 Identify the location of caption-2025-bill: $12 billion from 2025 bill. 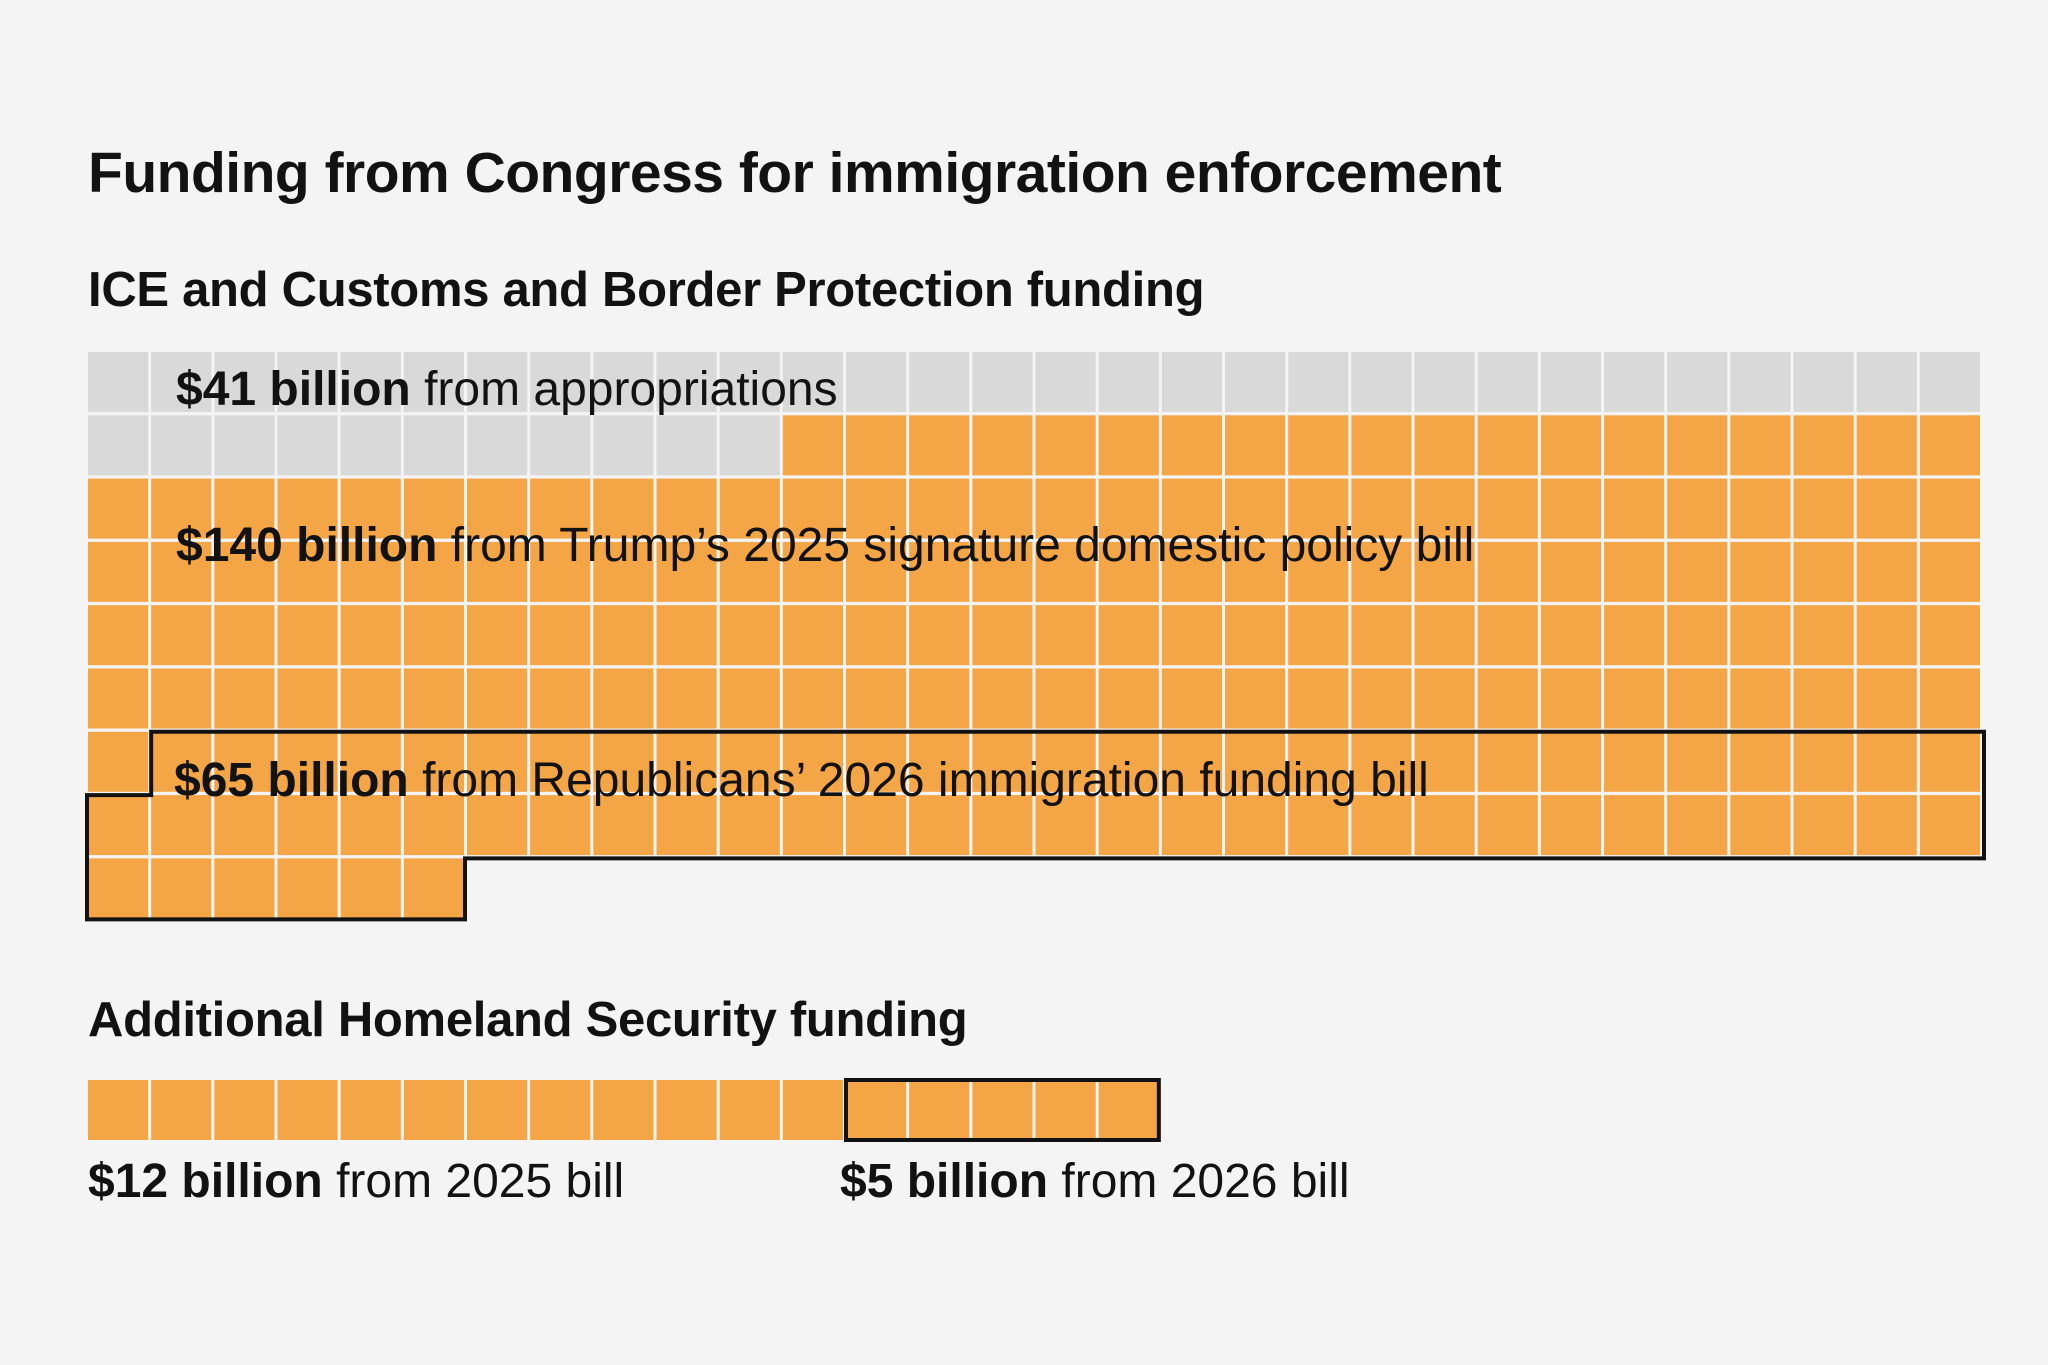
(356, 1181).